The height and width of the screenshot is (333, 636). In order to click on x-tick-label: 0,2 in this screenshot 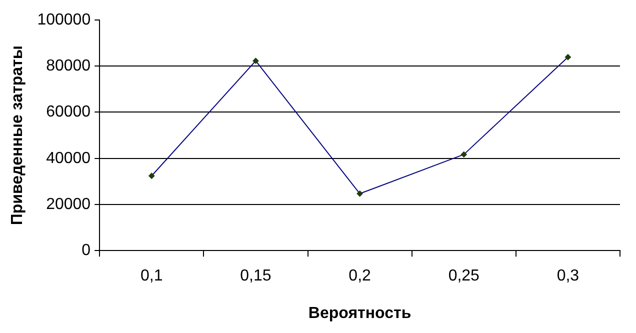, I will do `click(360, 276)`.